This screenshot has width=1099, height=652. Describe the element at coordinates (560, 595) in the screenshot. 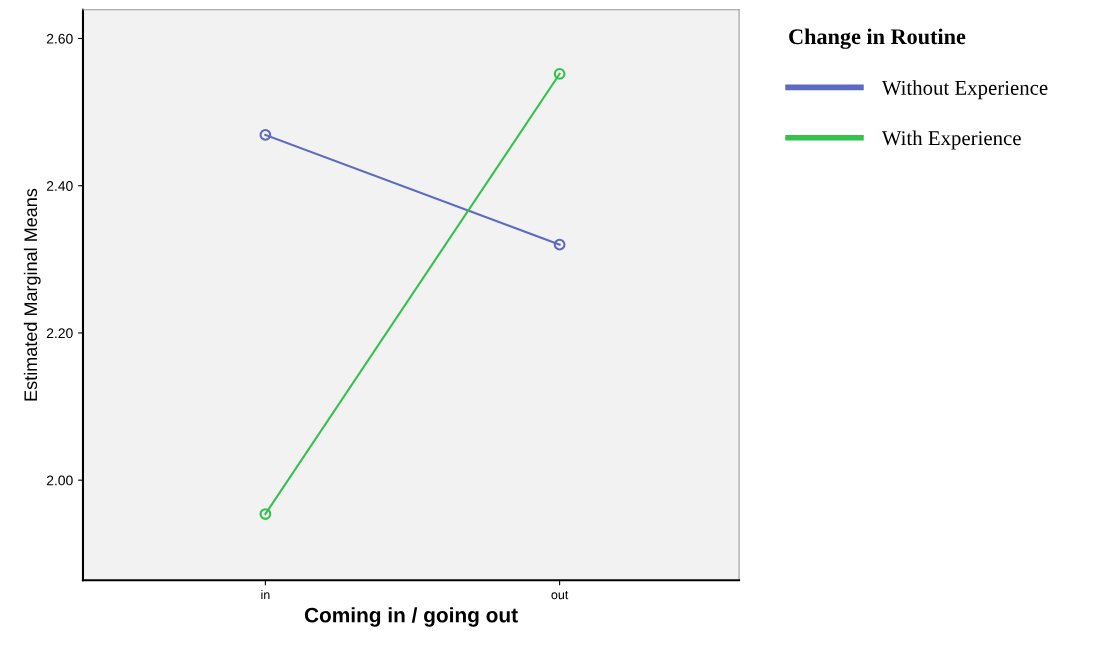

I see `x-tick-label: out` at that location.